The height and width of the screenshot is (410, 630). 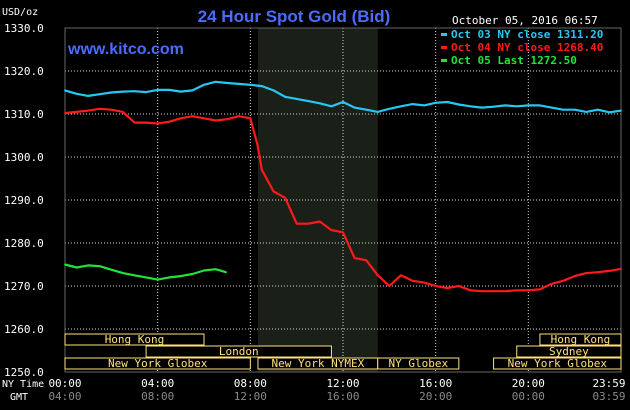 What do you see at coordinates (608, 396) in the screenshot?
I see `gmt-tick-6: 03:59` at bounding box center [608, 396].